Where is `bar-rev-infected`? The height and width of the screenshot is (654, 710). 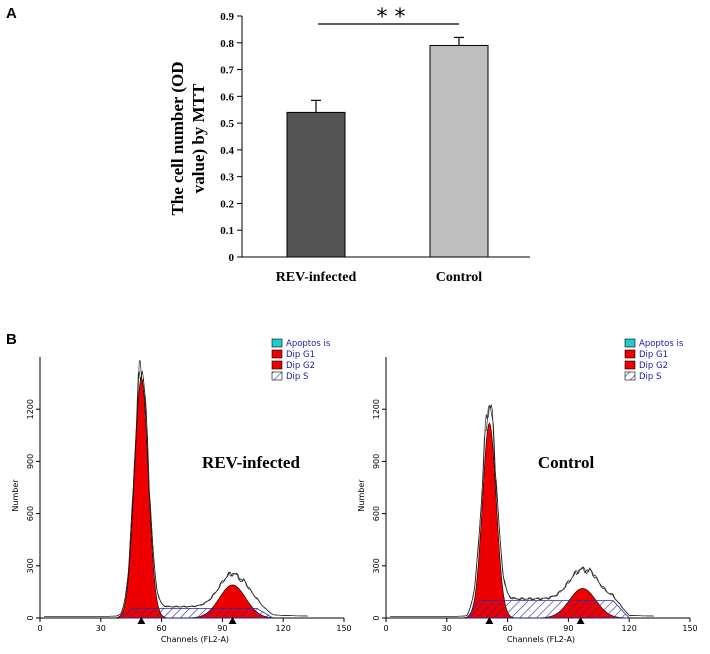 bar-rev-infected is located at coordinates (316, 184).